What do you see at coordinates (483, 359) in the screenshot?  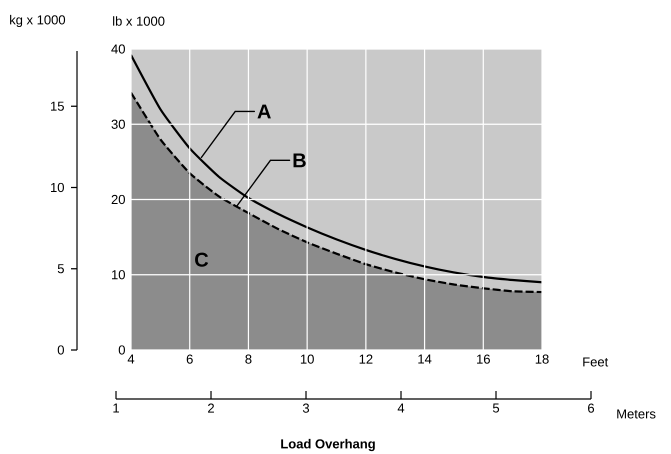 I see `x-tick-label: 16` at bounding box center [483, 359].